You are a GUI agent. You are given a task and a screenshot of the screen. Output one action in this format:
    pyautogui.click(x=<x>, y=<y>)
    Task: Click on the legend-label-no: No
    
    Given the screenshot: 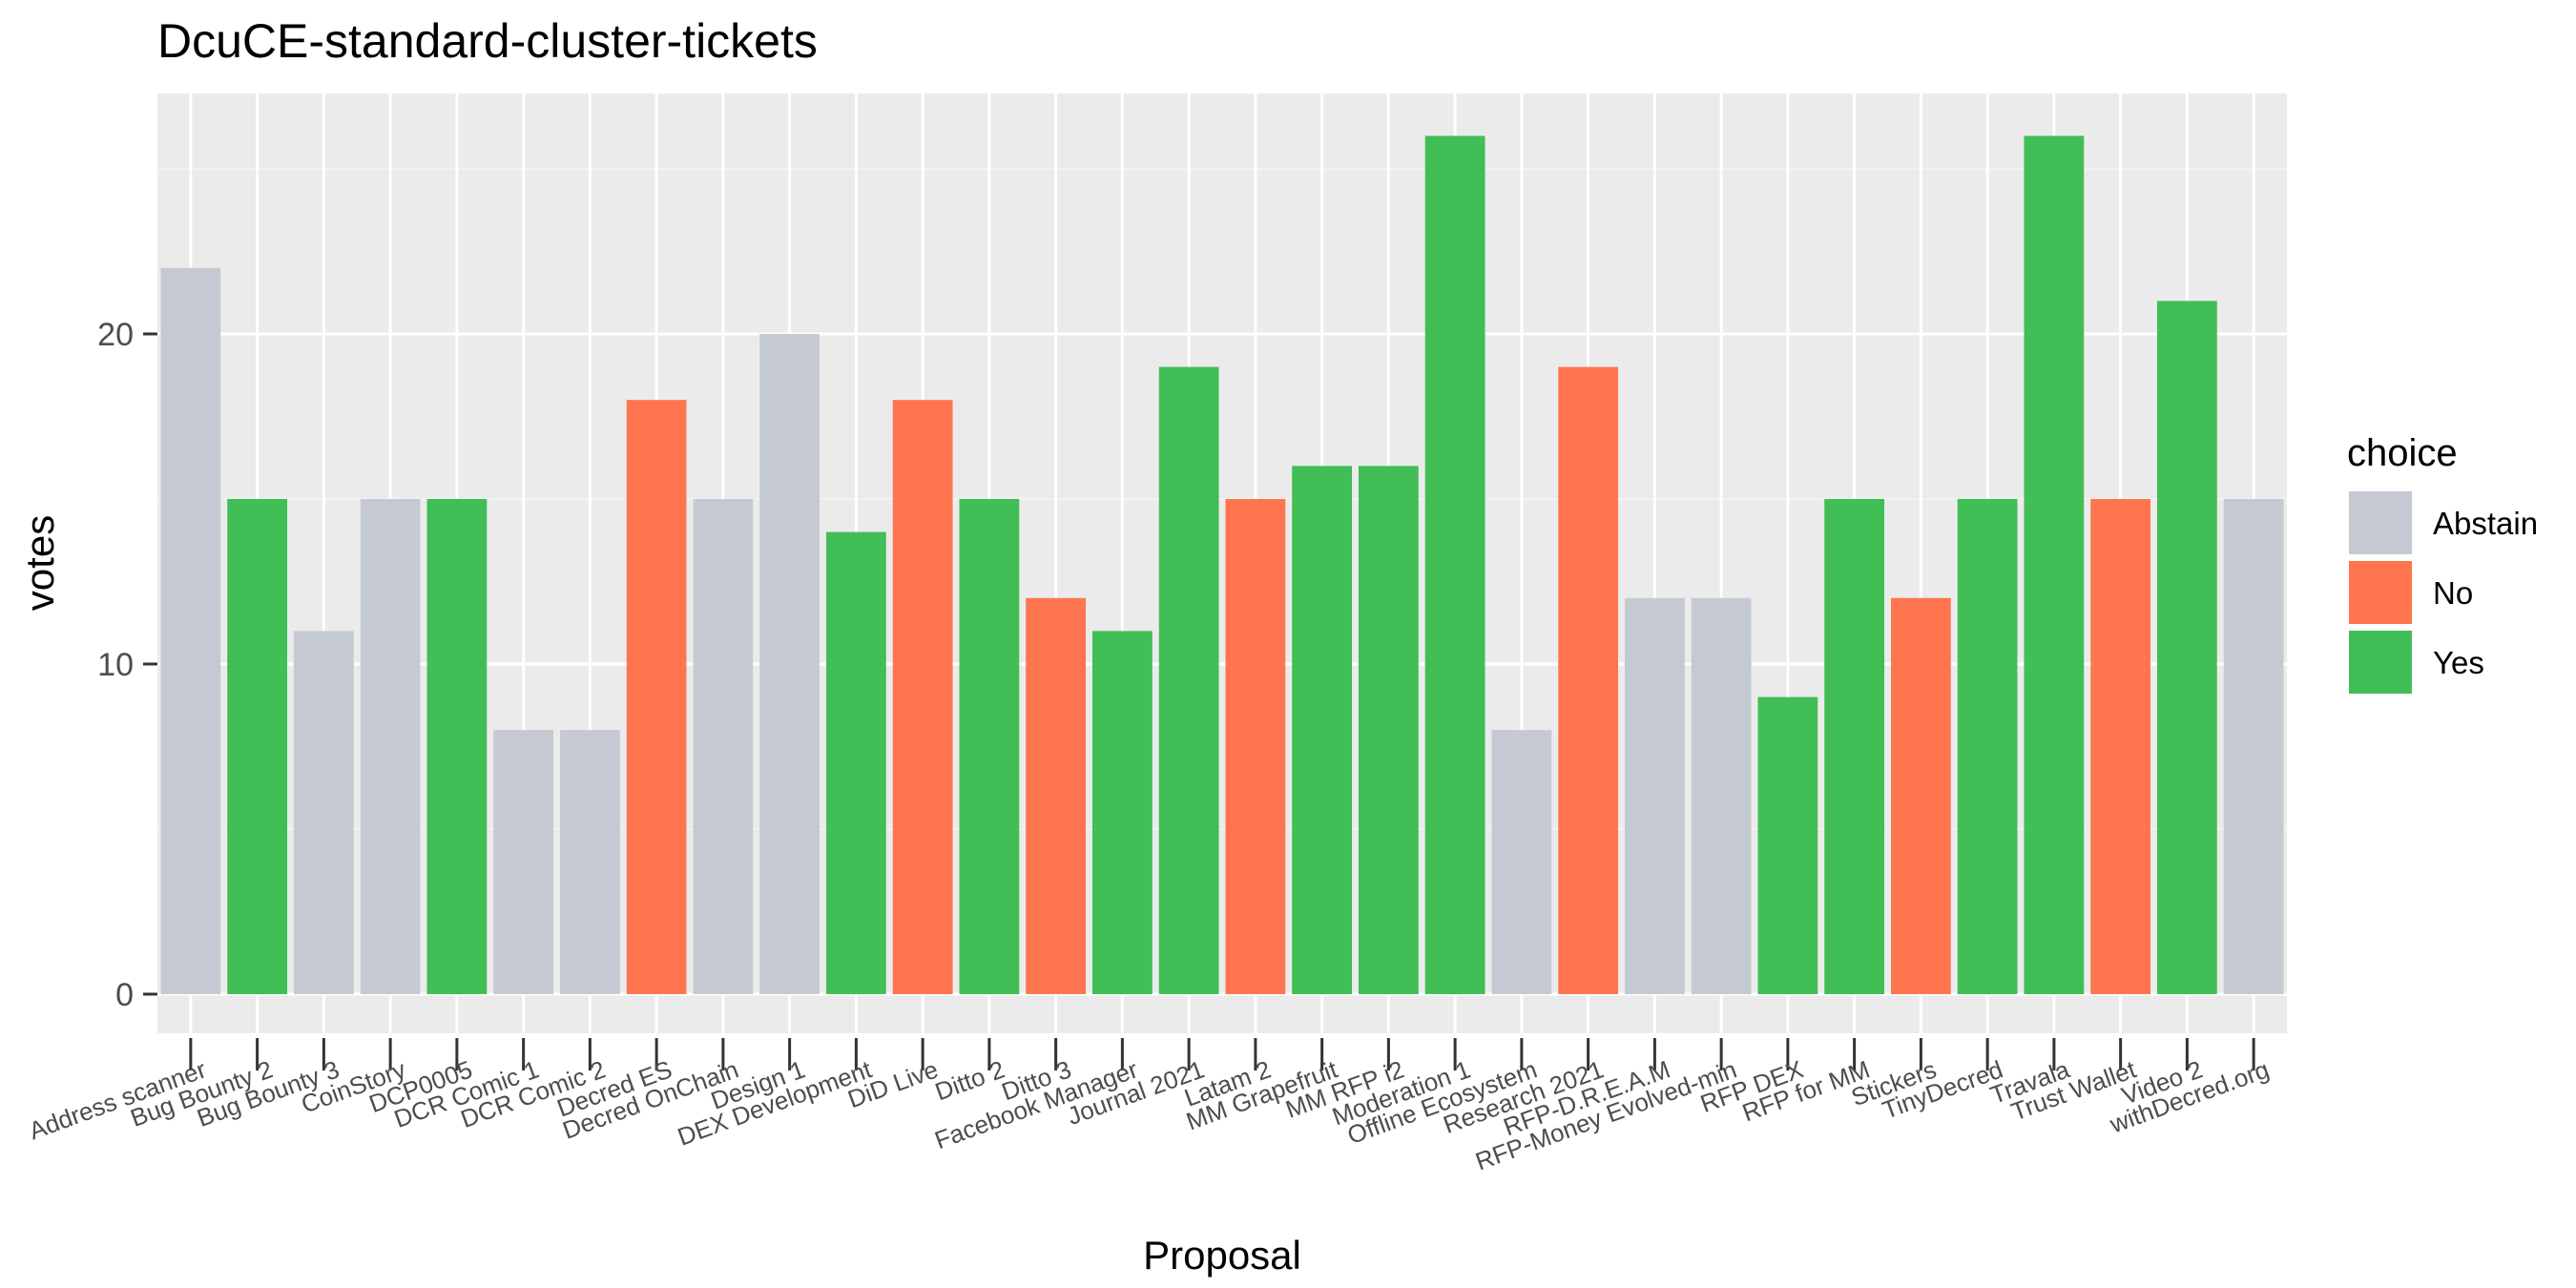 What is the action you would take?
    pyautogui.click(x=2453, y=593)
    